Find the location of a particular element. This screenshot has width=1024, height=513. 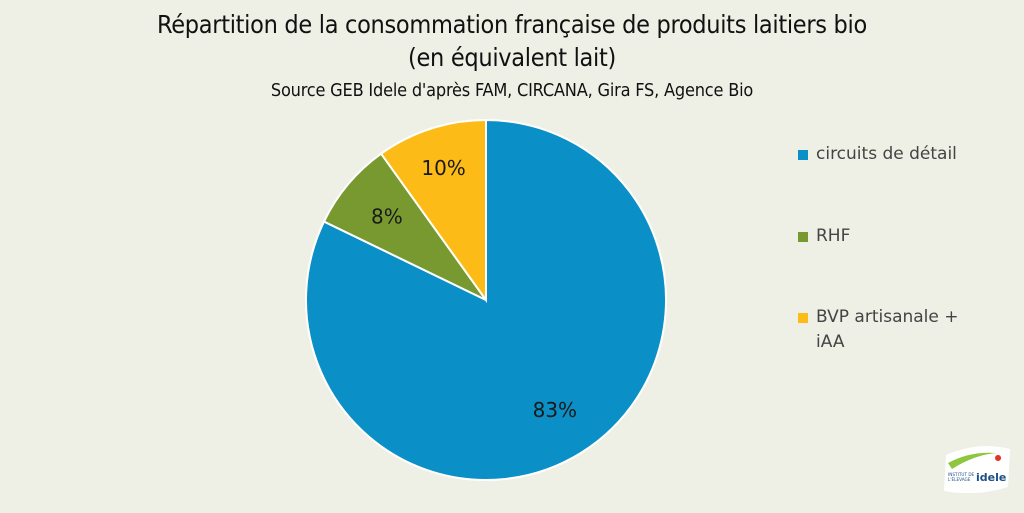

logo-text-line1: INSTITUT DE is located at coordinates (961, 474).